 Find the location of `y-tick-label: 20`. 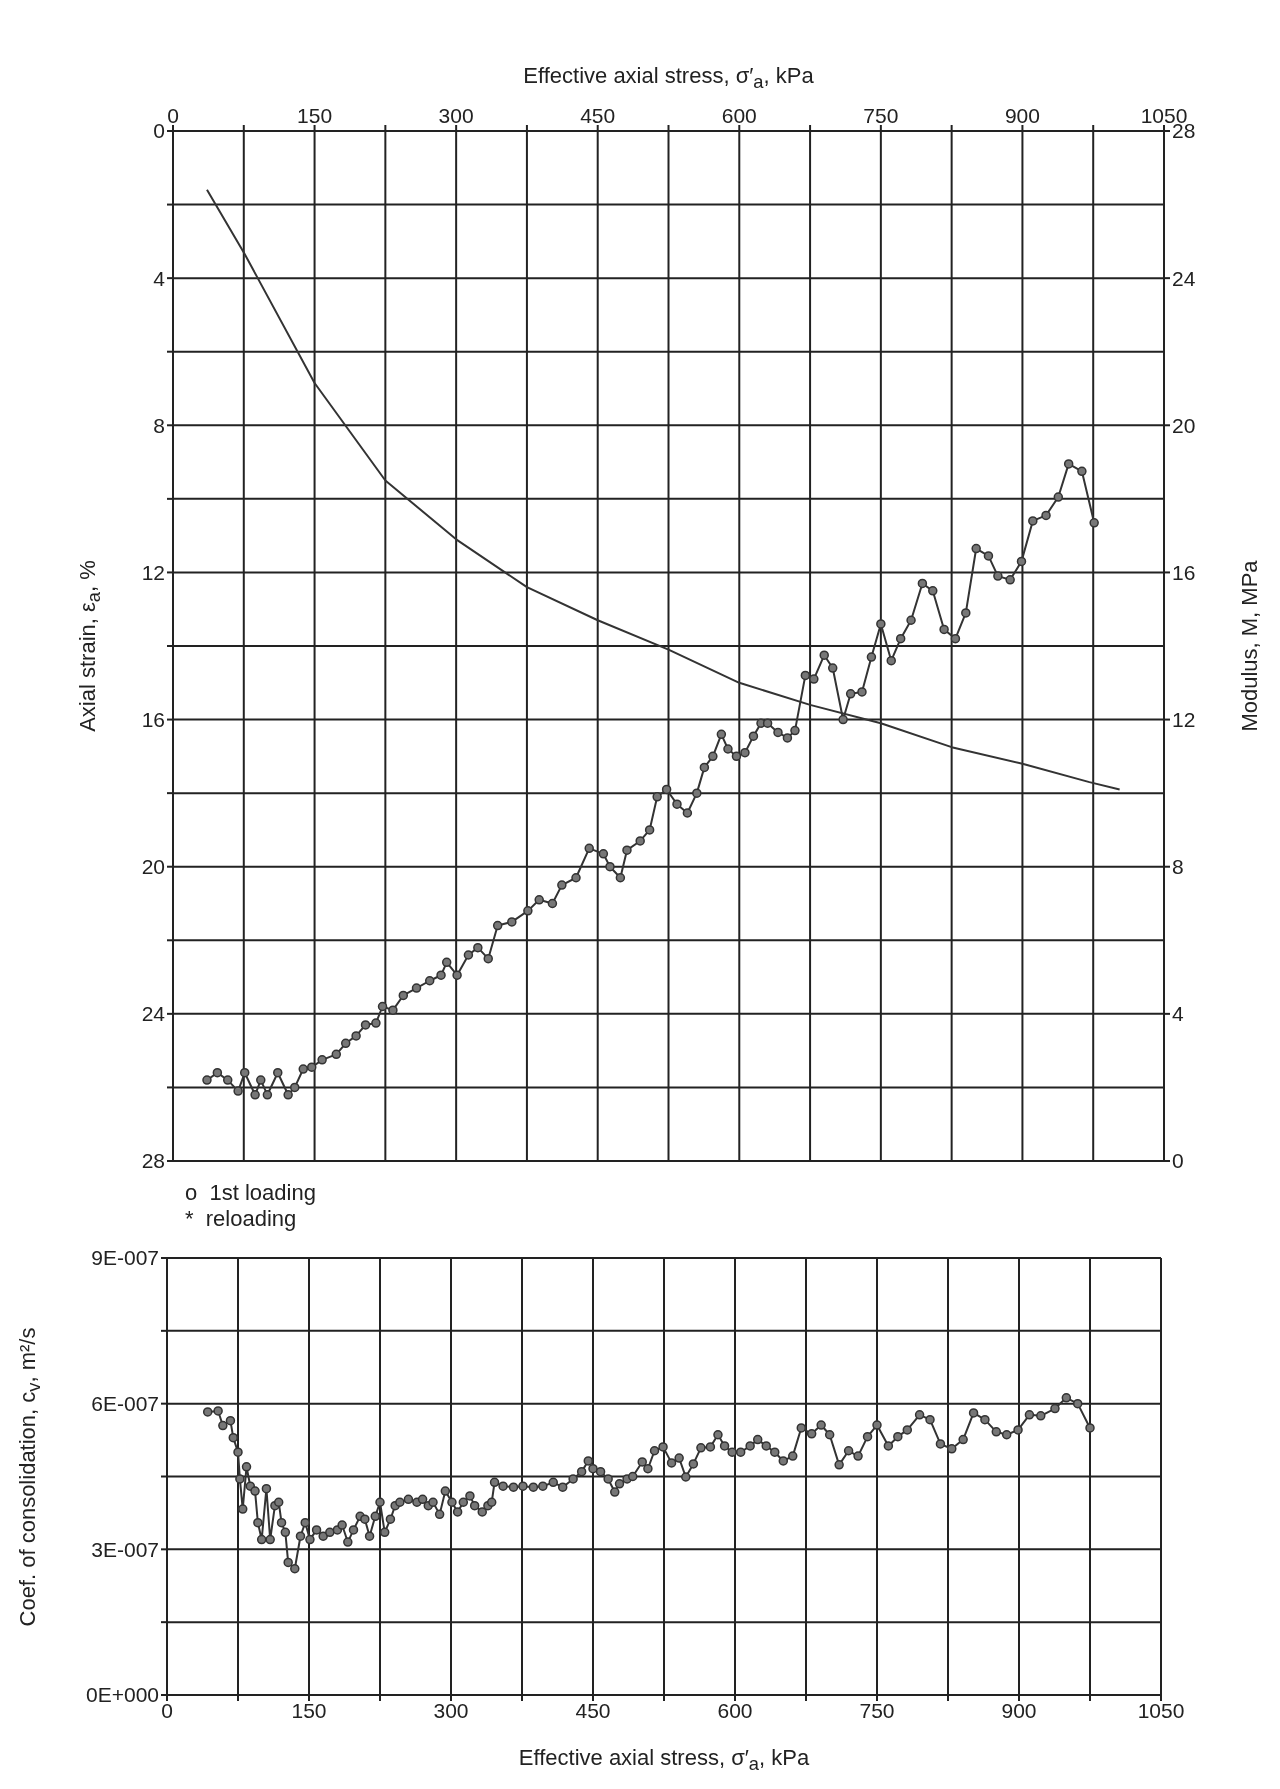

y-tick-label: 20 is located at coordinates (153, 867).